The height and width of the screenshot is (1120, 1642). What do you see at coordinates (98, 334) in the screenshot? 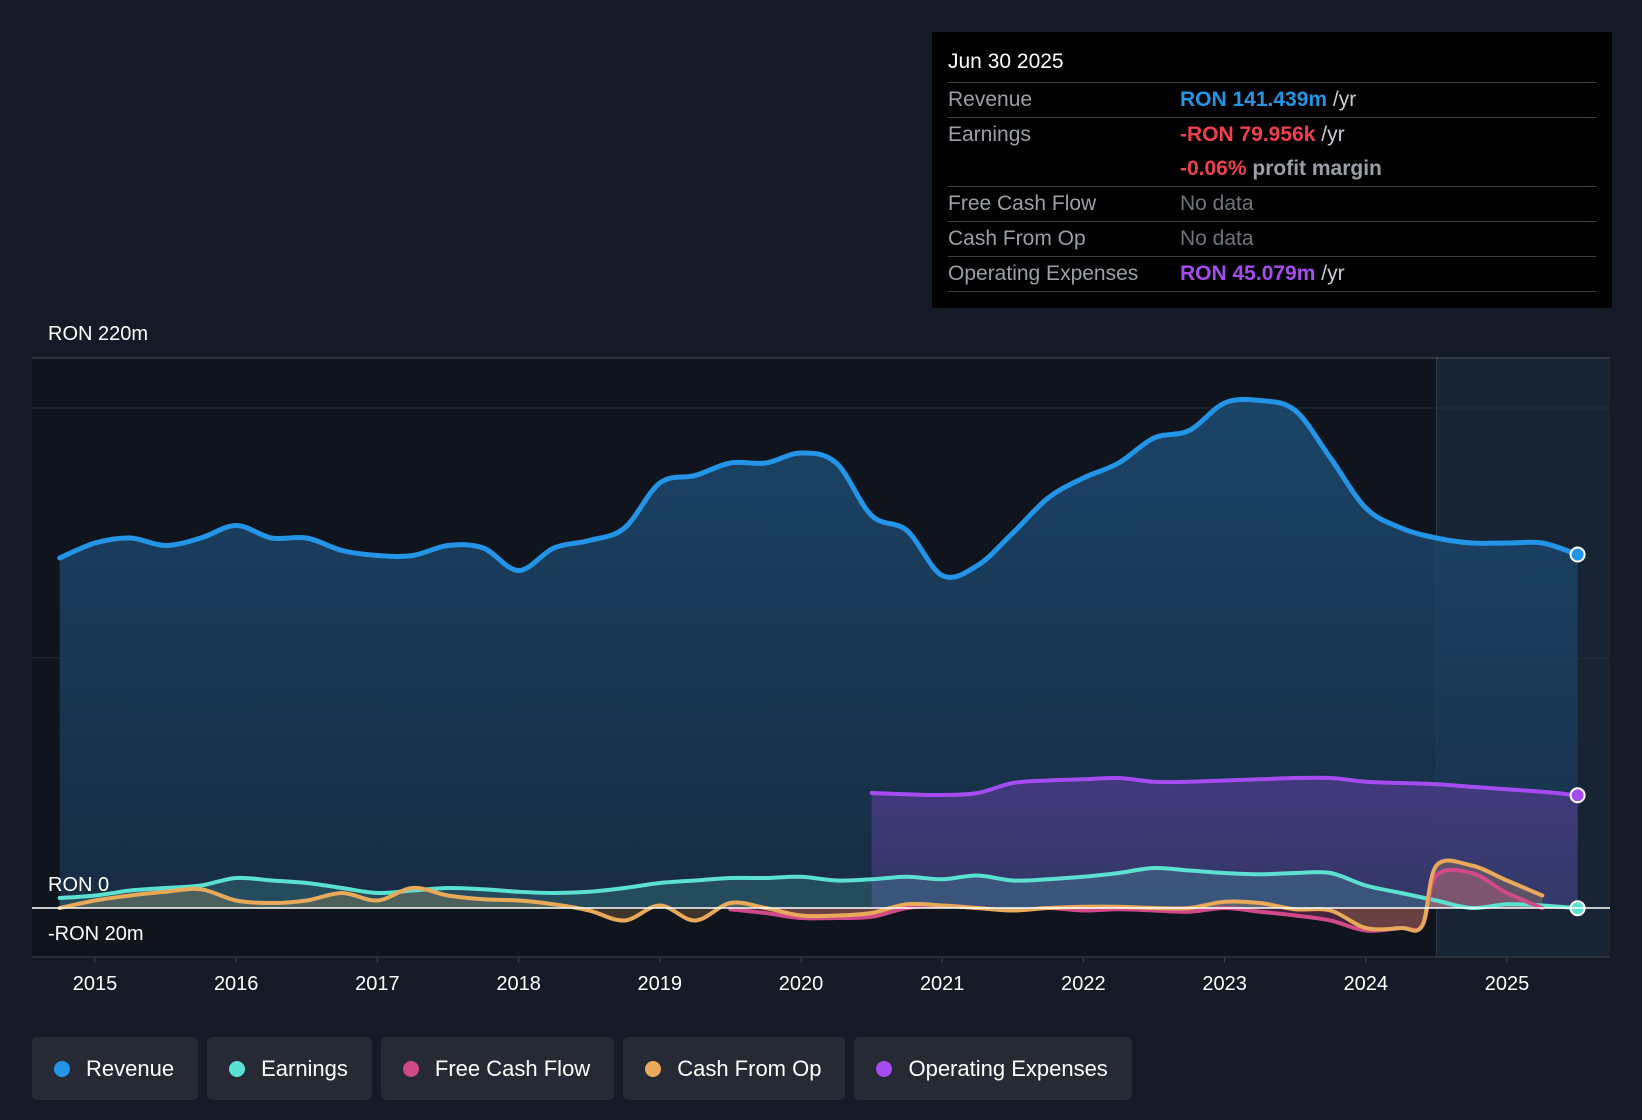
I see `y-top-label: RON 220m` at bounding box center [98, 334].